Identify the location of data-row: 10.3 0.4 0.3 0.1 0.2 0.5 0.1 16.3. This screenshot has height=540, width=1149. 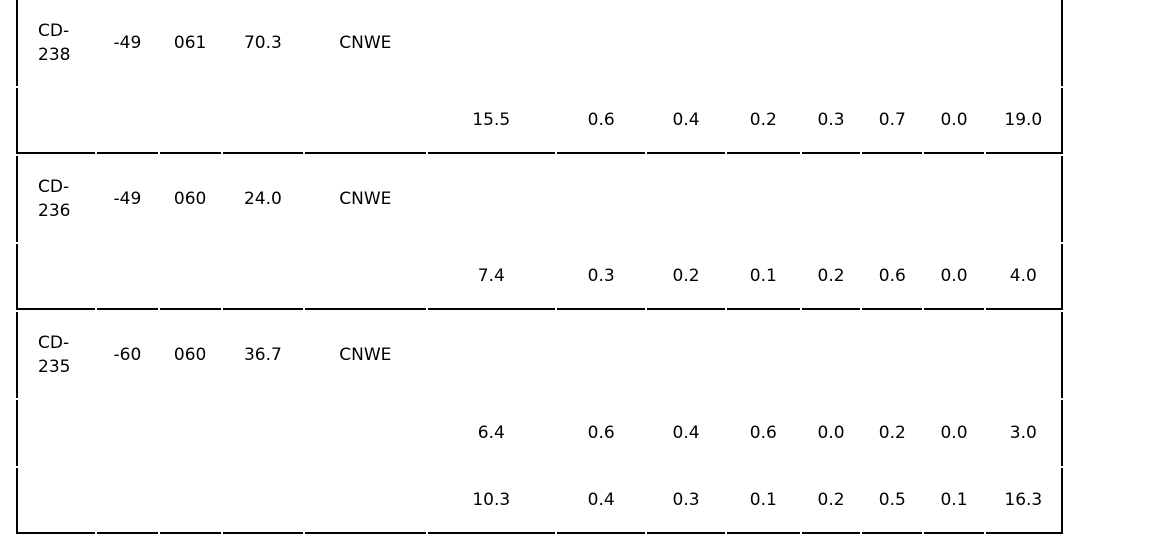
(539, 501).